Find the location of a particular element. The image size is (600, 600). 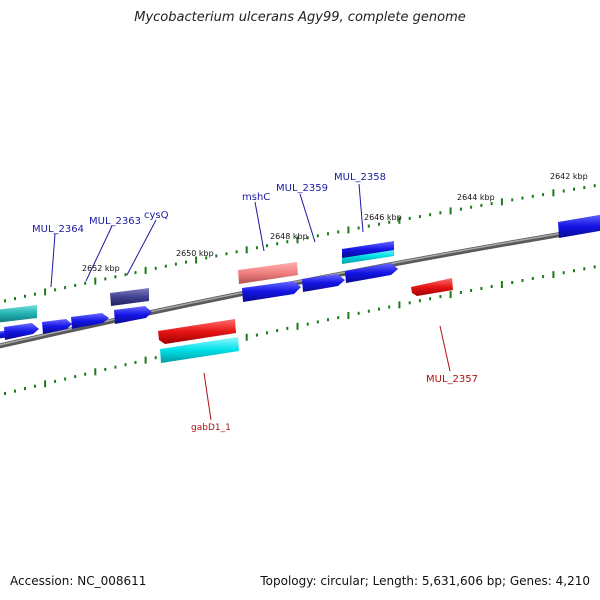

feature-cyan-reverse is located at coordinates (199, 350).